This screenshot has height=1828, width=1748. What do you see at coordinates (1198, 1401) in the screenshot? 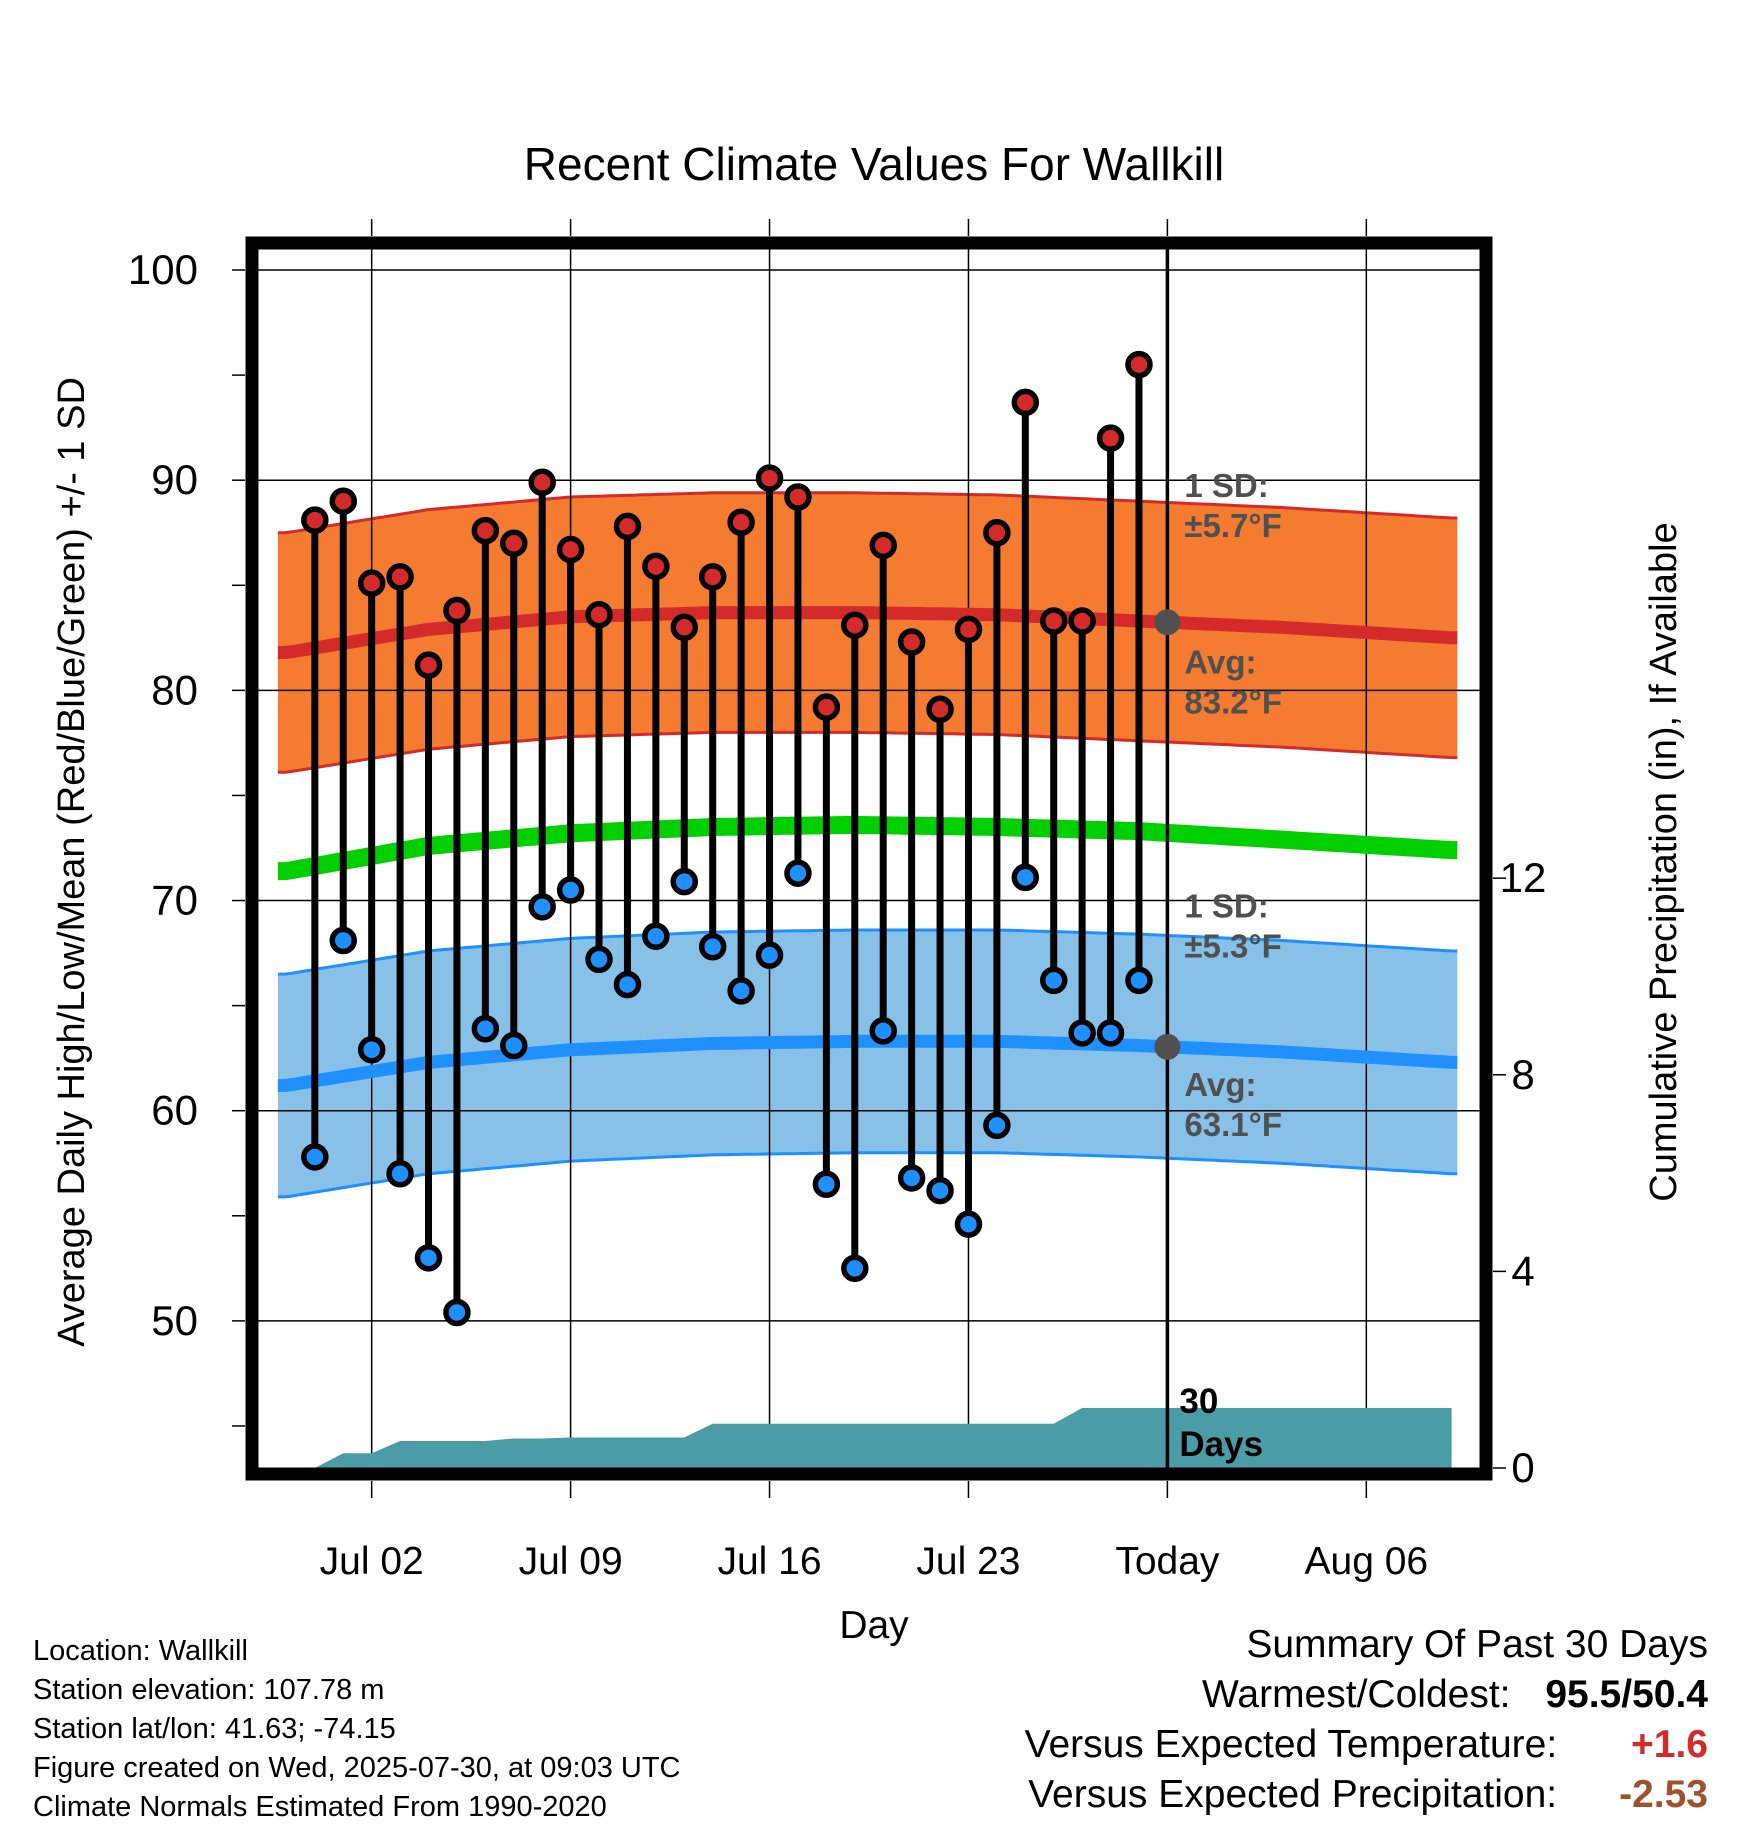
I see `precip-days-label-0: 30` at bounding box center [1198, 1401].